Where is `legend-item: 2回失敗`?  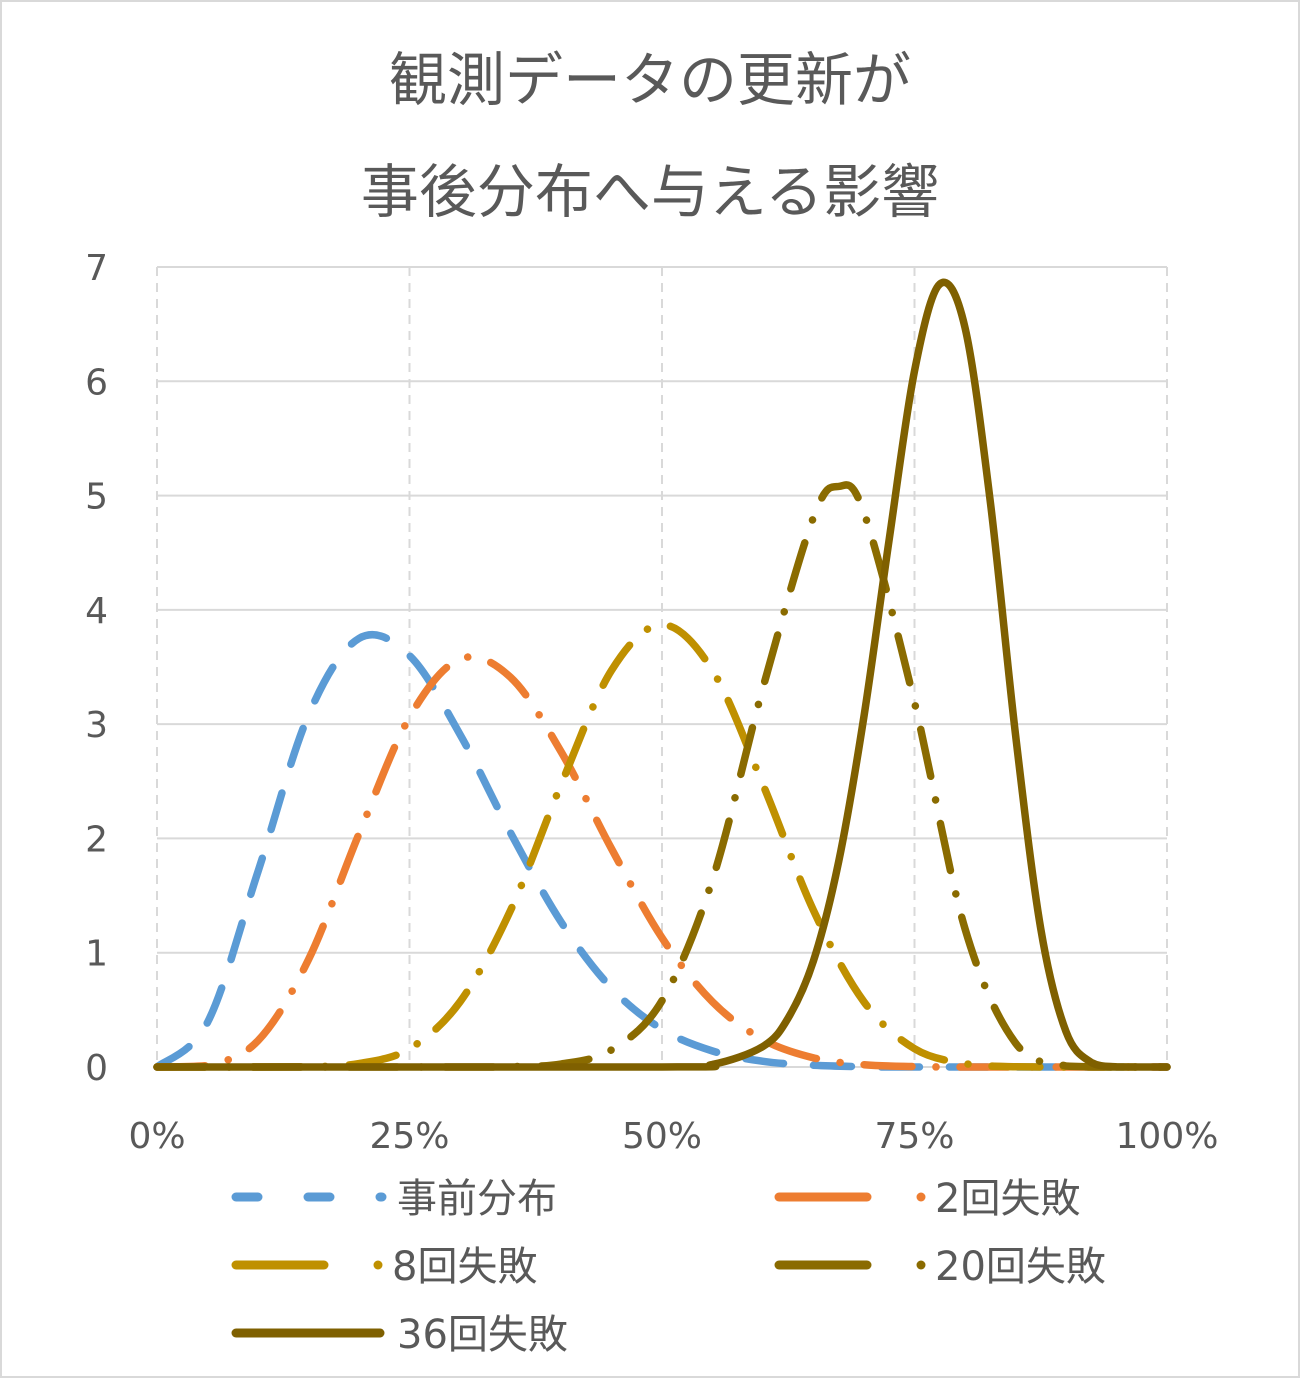 legend-item: 2回失敗 is located at coordinates (927, 1199).